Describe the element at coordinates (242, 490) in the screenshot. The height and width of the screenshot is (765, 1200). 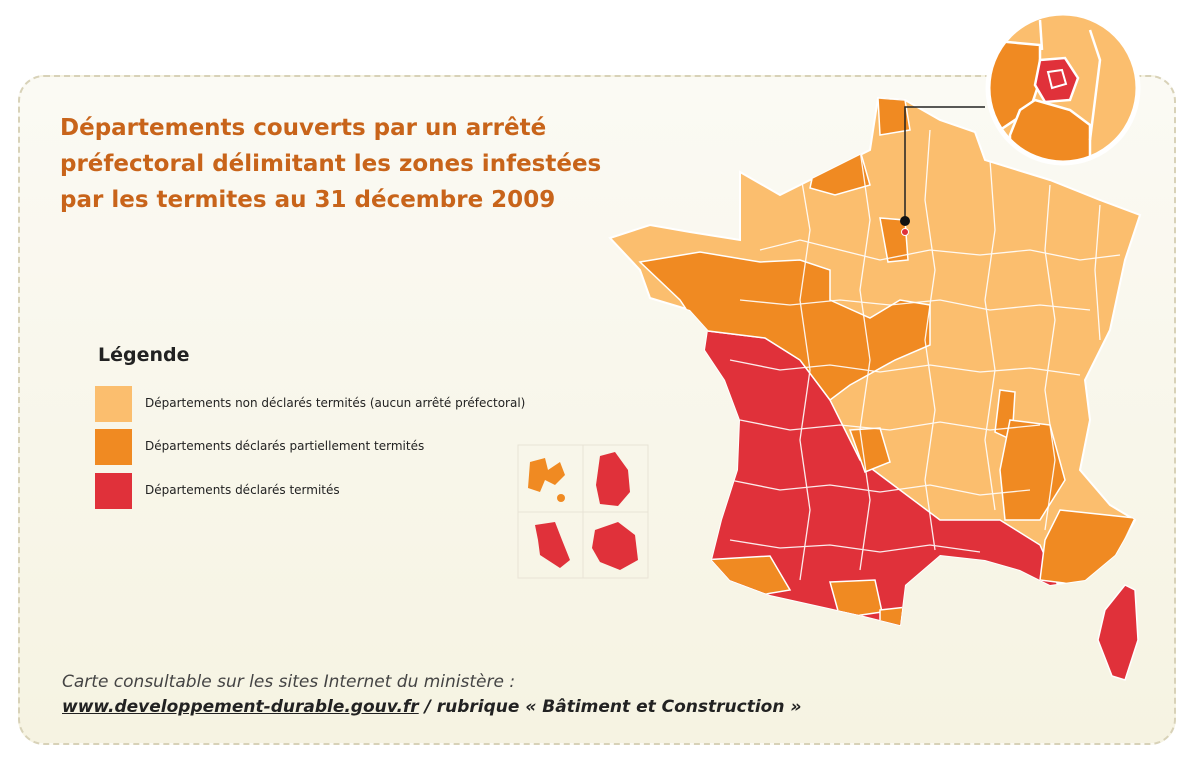
I see `legend-label-full: Départements déclarés termités` at that location.